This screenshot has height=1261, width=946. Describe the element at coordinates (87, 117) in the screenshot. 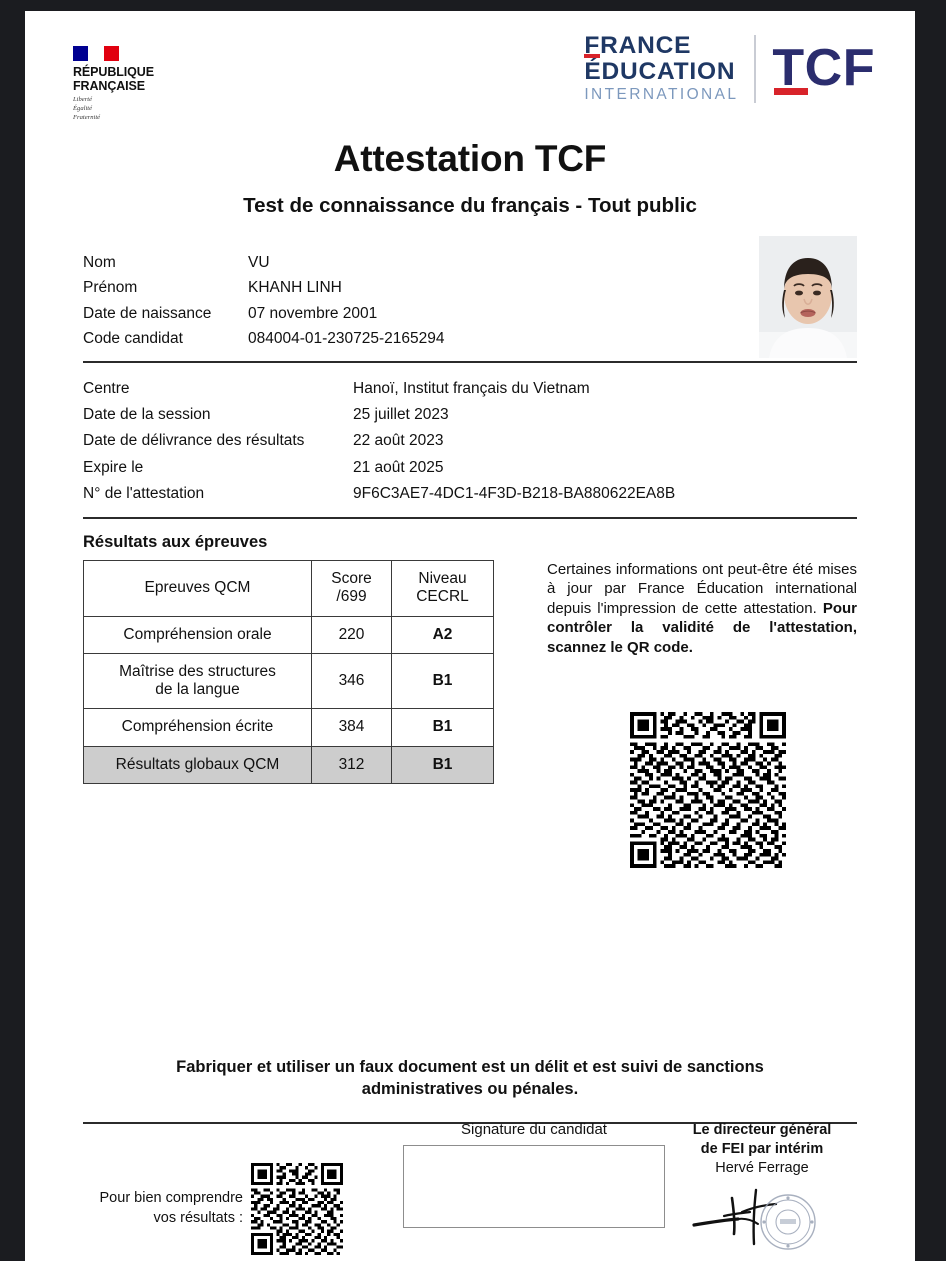

I see `motto-fraternite: Fraternité` at that location.